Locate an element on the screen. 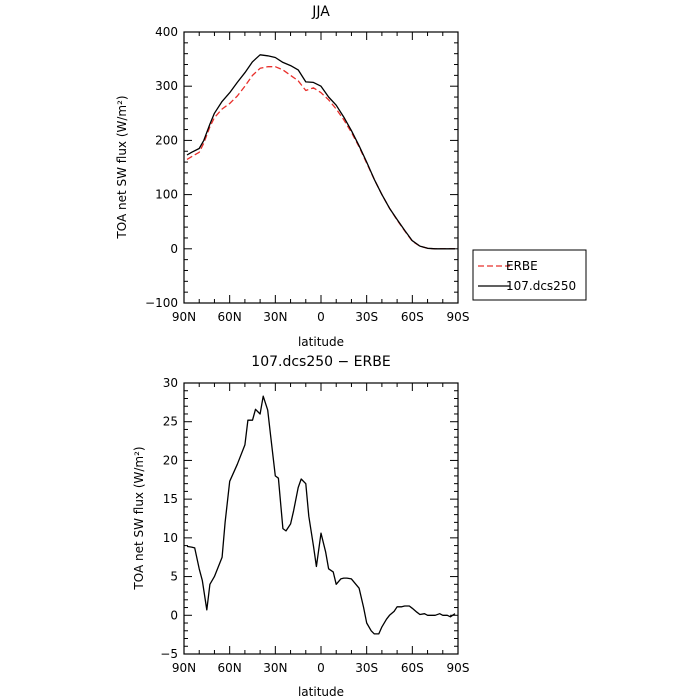  chart-title: 107.dcs250 − ERBE is located at coordinates (320, 362).